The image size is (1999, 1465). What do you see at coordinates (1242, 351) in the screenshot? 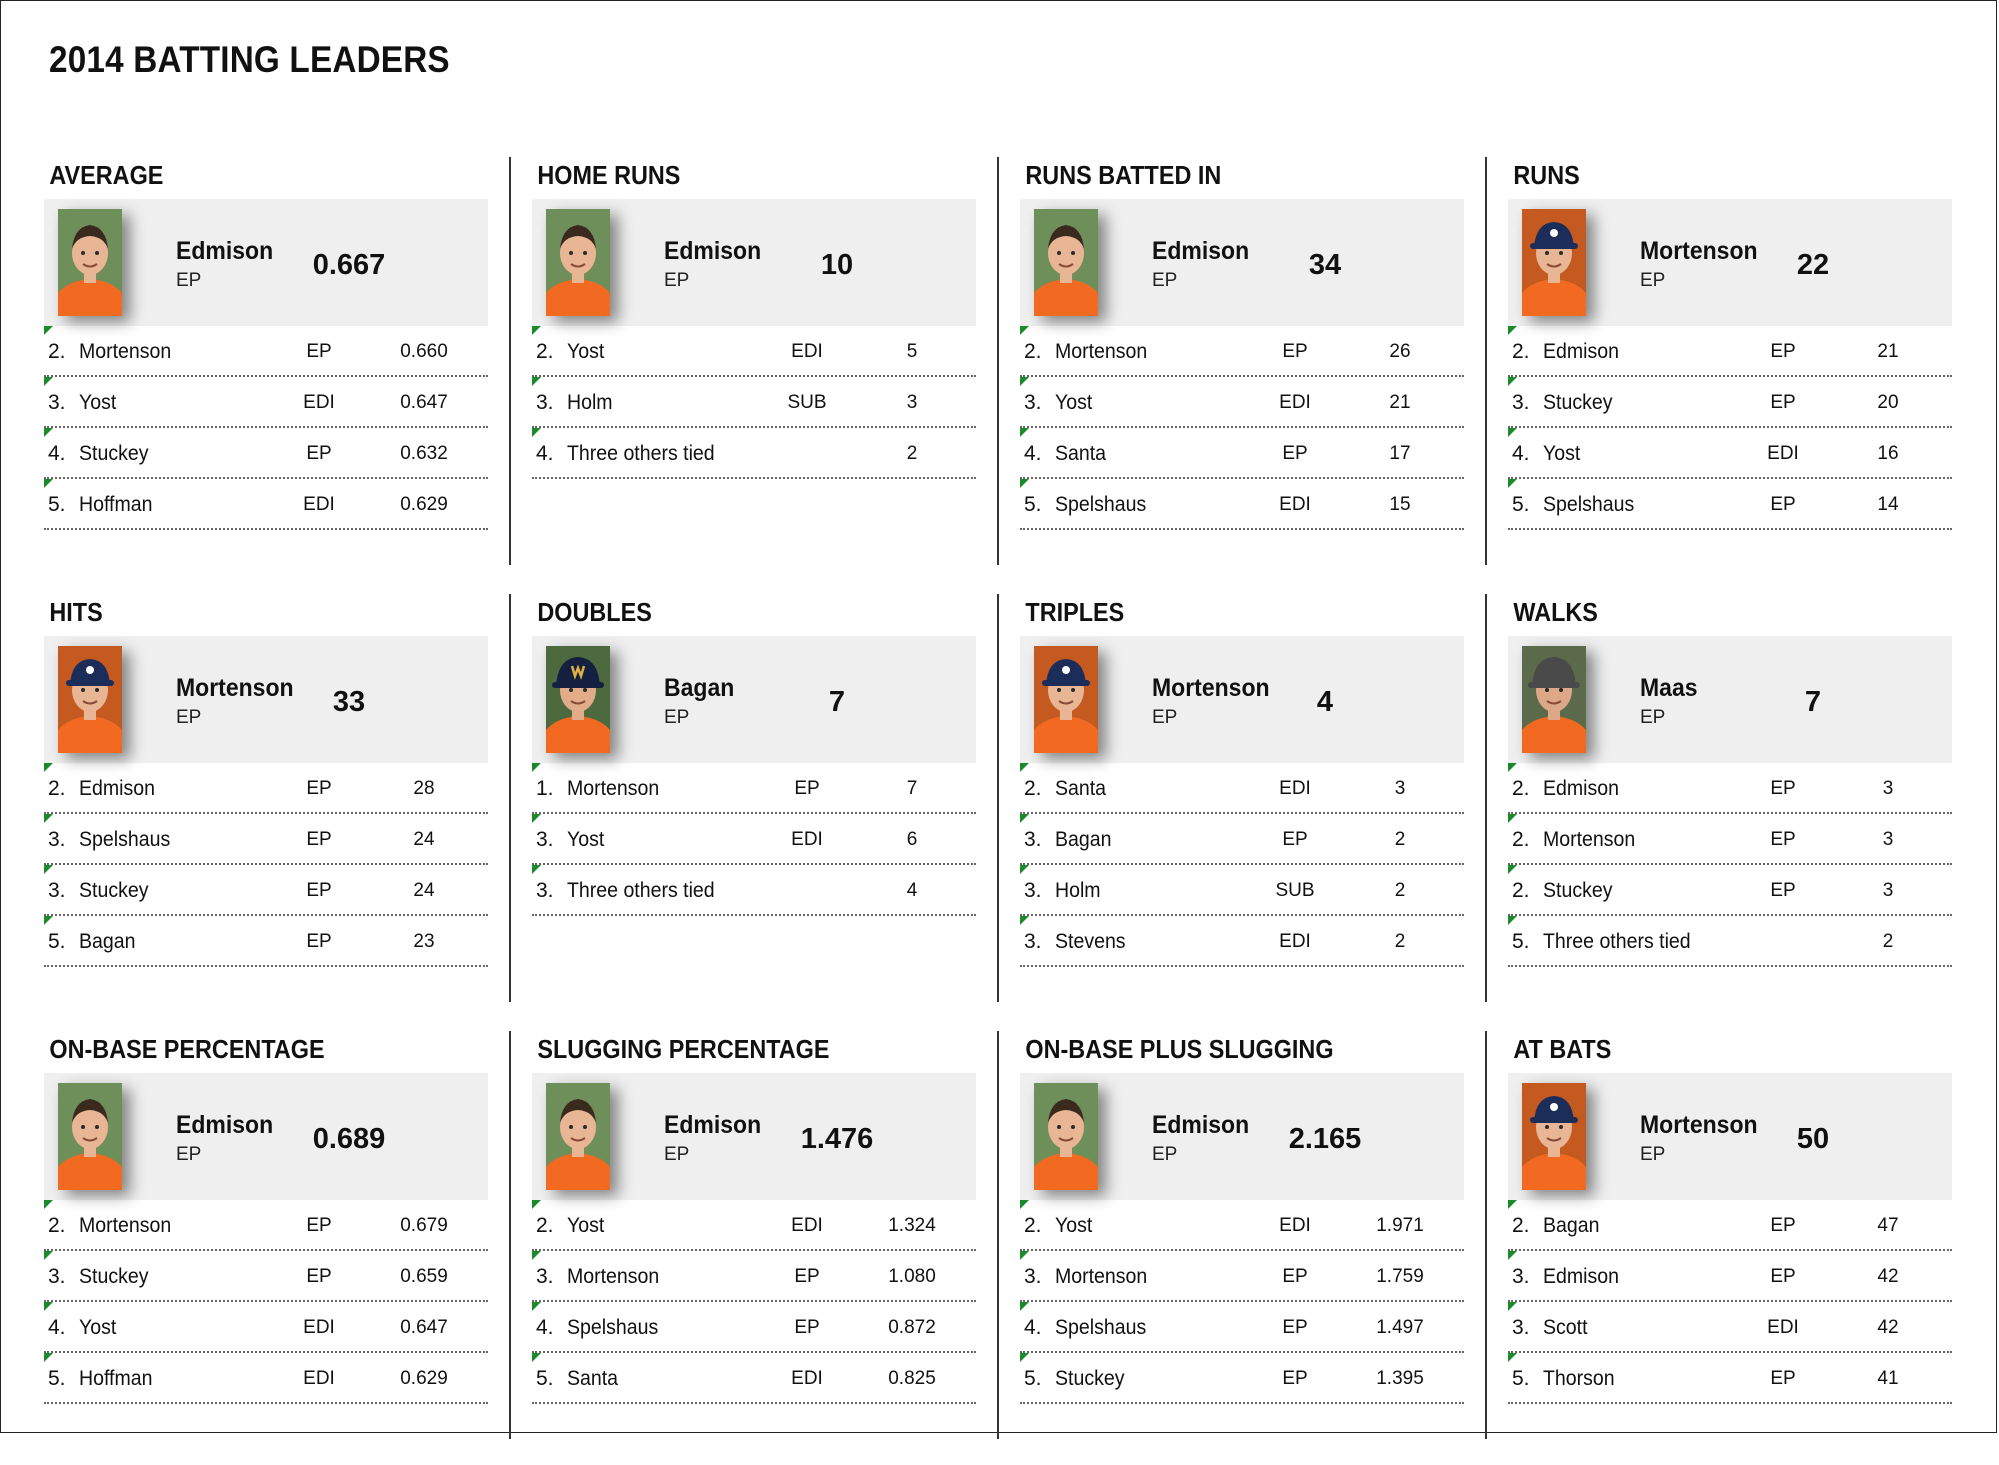
I see `list-item: 2. Mortenson EP 26` at bounding box center [1242, 351].